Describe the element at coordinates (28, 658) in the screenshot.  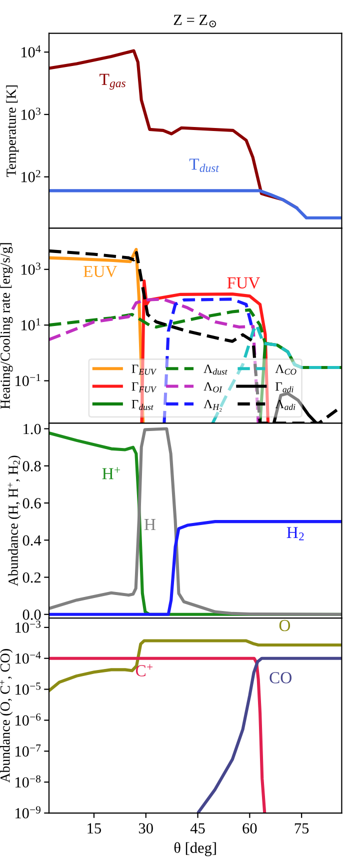
I see `y-tick-label: 10$^{−4}$` at that location.